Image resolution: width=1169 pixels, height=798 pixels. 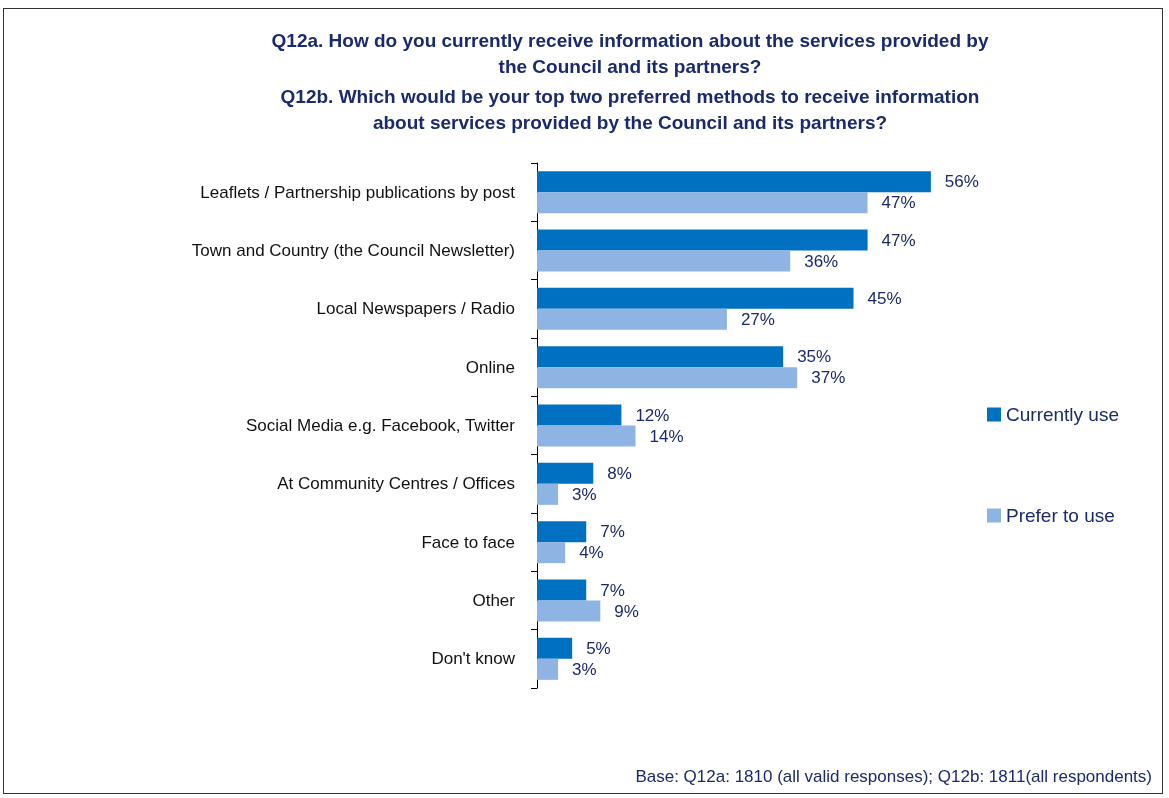 I want to click on y-tick-label: Other, so click(x=494, y=600).